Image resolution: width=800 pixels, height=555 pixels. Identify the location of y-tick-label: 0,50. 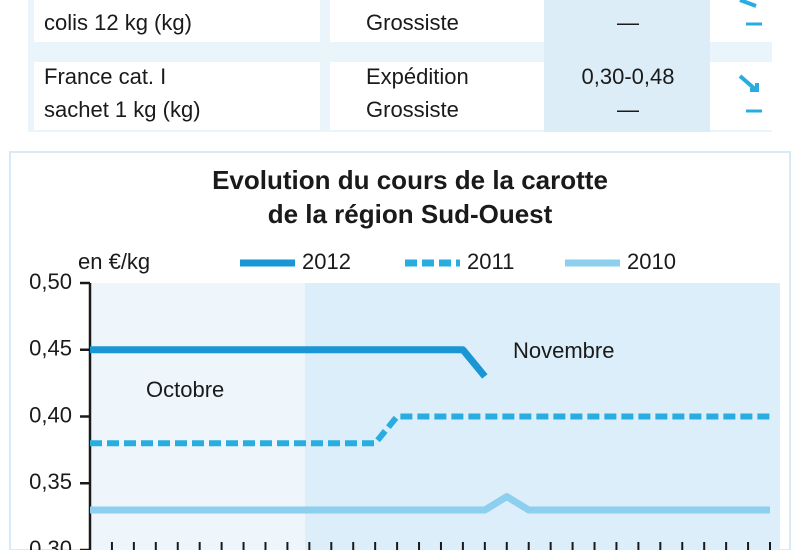
(50, 281).